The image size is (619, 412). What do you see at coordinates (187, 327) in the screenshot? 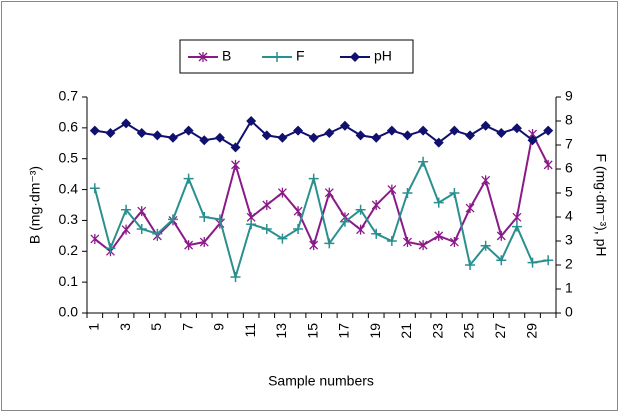
I see `x-tick-label: 7` at bounding box center [187, 327].